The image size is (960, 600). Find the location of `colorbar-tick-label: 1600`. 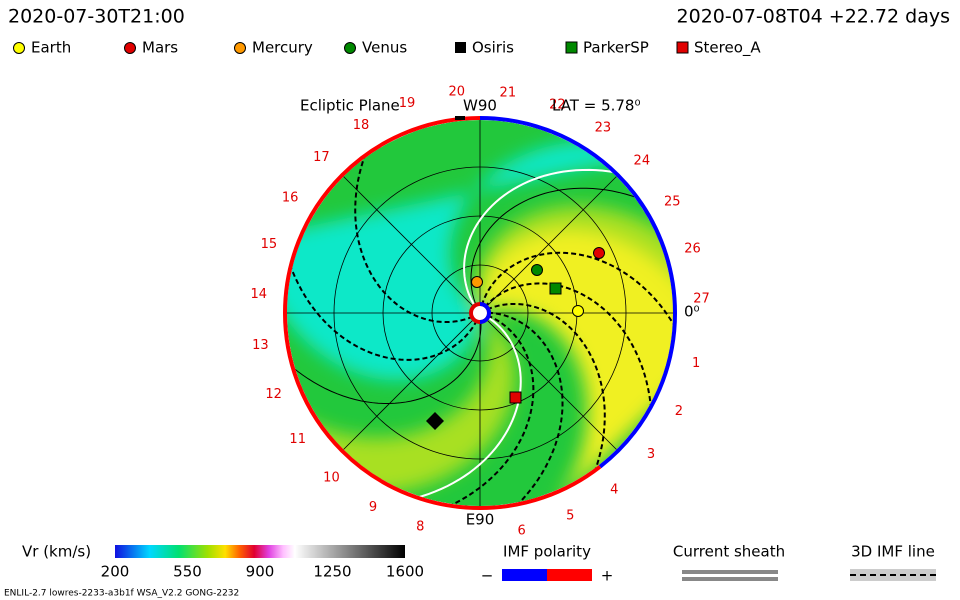

colorbar-tick-label: 1600 is located at coordinates (405, 572).